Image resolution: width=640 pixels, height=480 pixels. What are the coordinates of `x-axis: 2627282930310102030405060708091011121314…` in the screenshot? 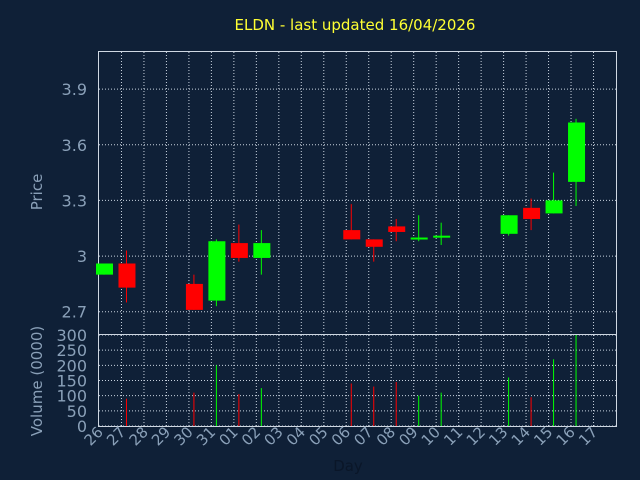 It's located at (341, 436).